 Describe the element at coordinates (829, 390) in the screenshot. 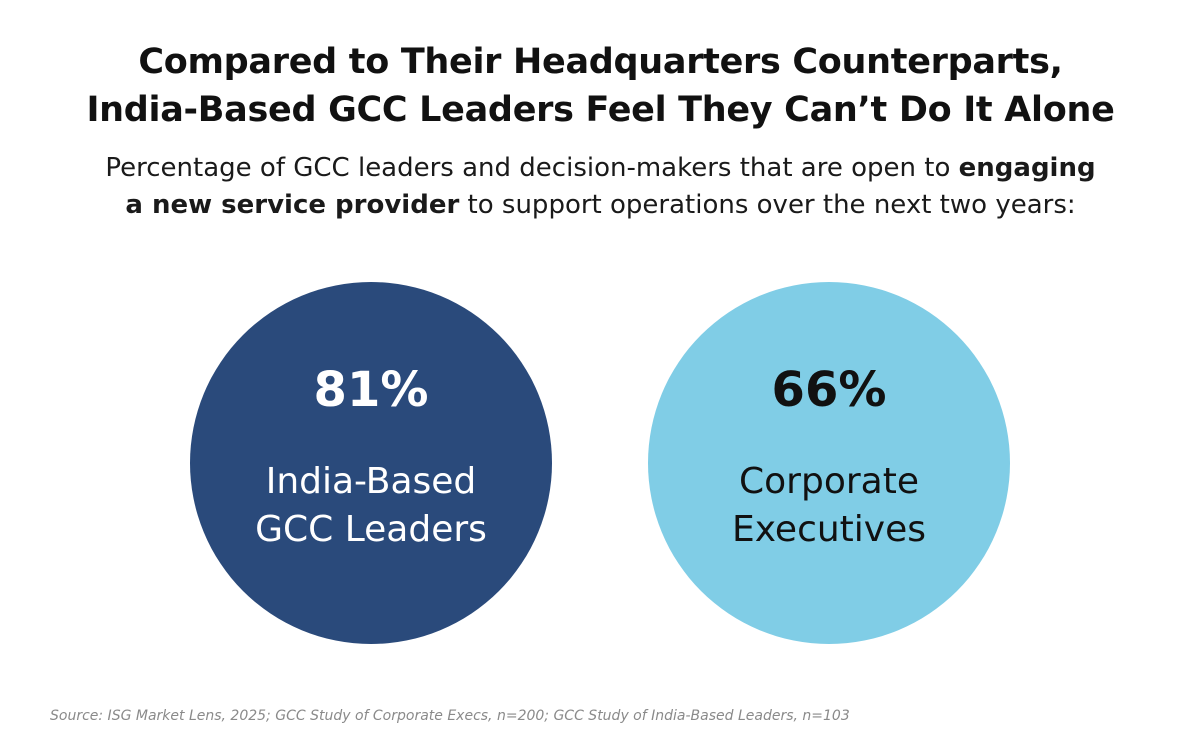

I see `value-corporate-executives: 66%` at that location.